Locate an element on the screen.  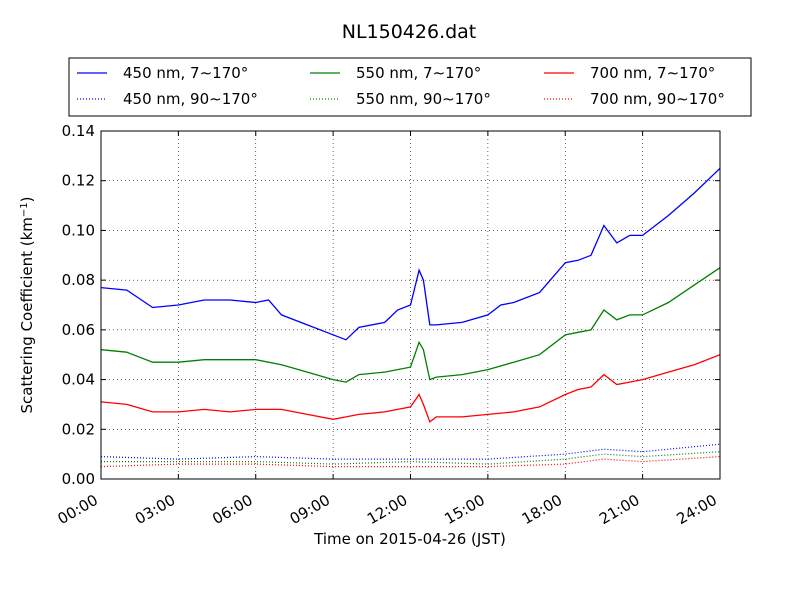
y-axis-label-sup: −1 is located at coordinates (24, 209).